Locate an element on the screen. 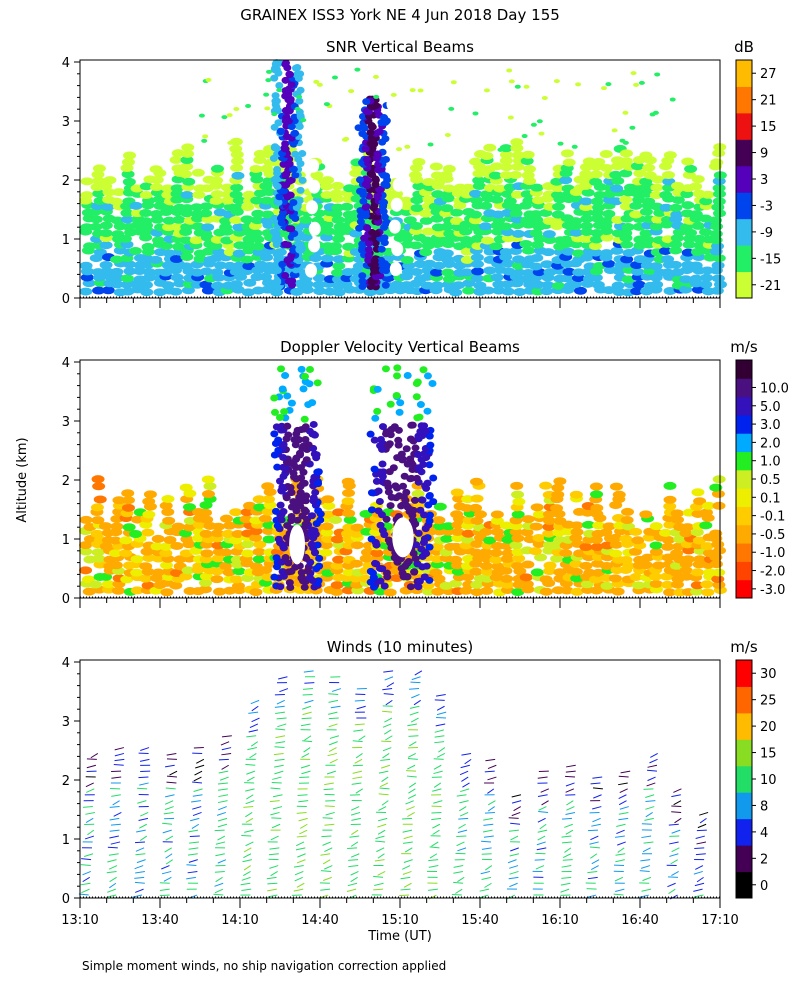 This screenshot has height=1000, width=800. snr-colorbar-swatch is located at coordinates (744, 206).